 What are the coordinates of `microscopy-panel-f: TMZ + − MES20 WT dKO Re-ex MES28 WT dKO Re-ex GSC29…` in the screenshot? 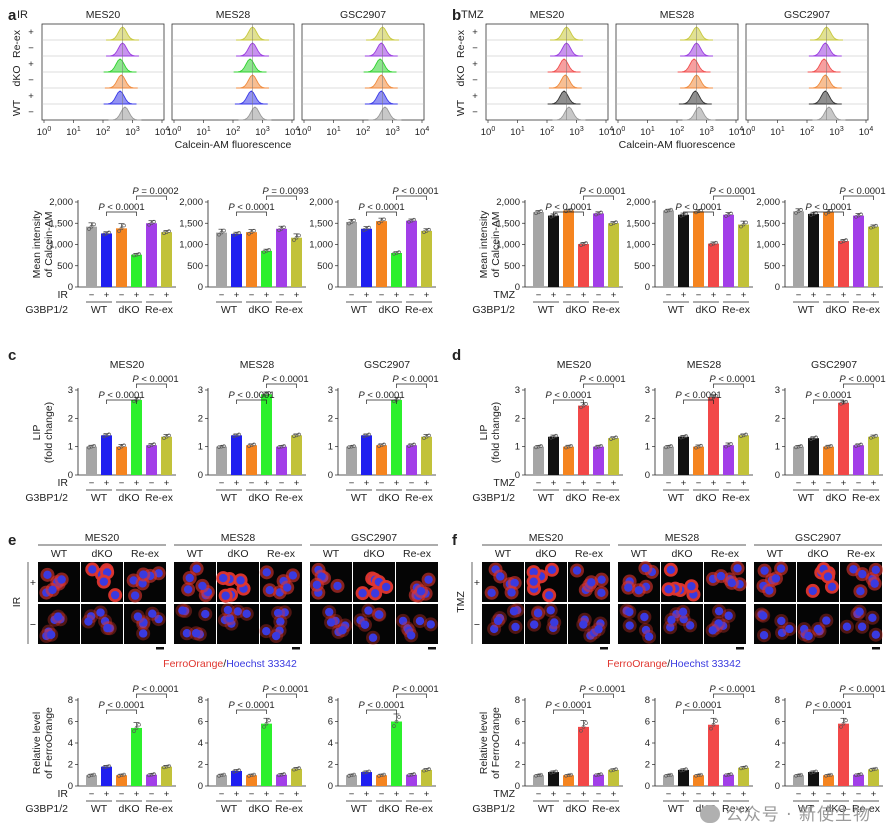 It's located at (669, 601).